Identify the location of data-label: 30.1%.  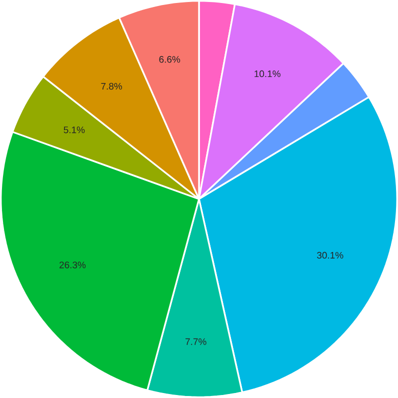
(330, 255).